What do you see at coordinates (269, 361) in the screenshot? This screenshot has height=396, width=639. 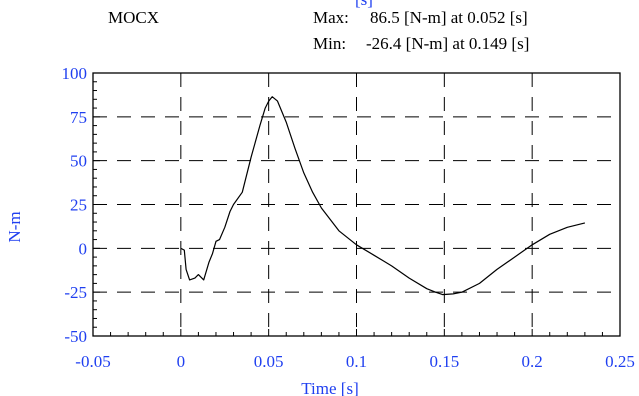 I see `x-tick-label: 0.05` at bounding box center [269, 361].